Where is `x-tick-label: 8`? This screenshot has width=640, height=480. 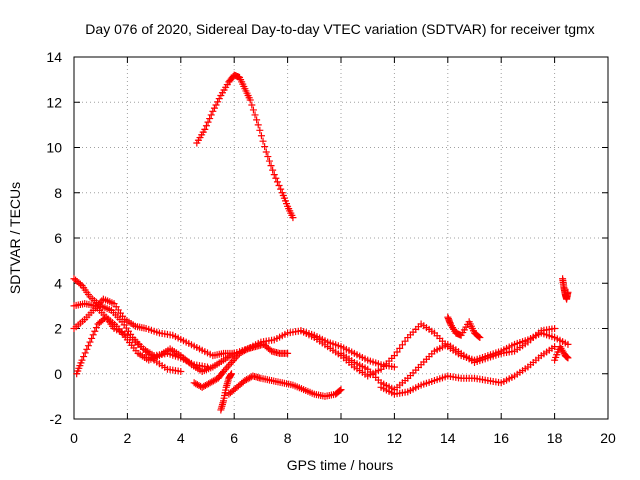
x-tick-label: 8 is located at coordinates (288, 438).